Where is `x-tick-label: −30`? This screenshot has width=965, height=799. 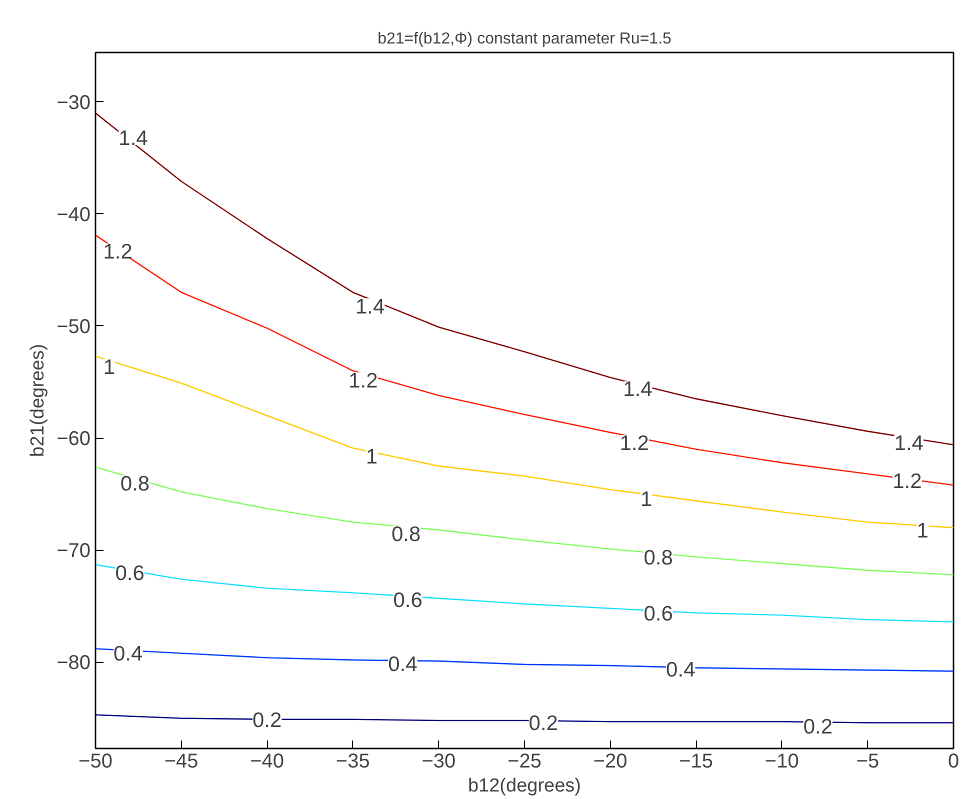 x-tick-label: −30 is located at coordinates (439, 761).